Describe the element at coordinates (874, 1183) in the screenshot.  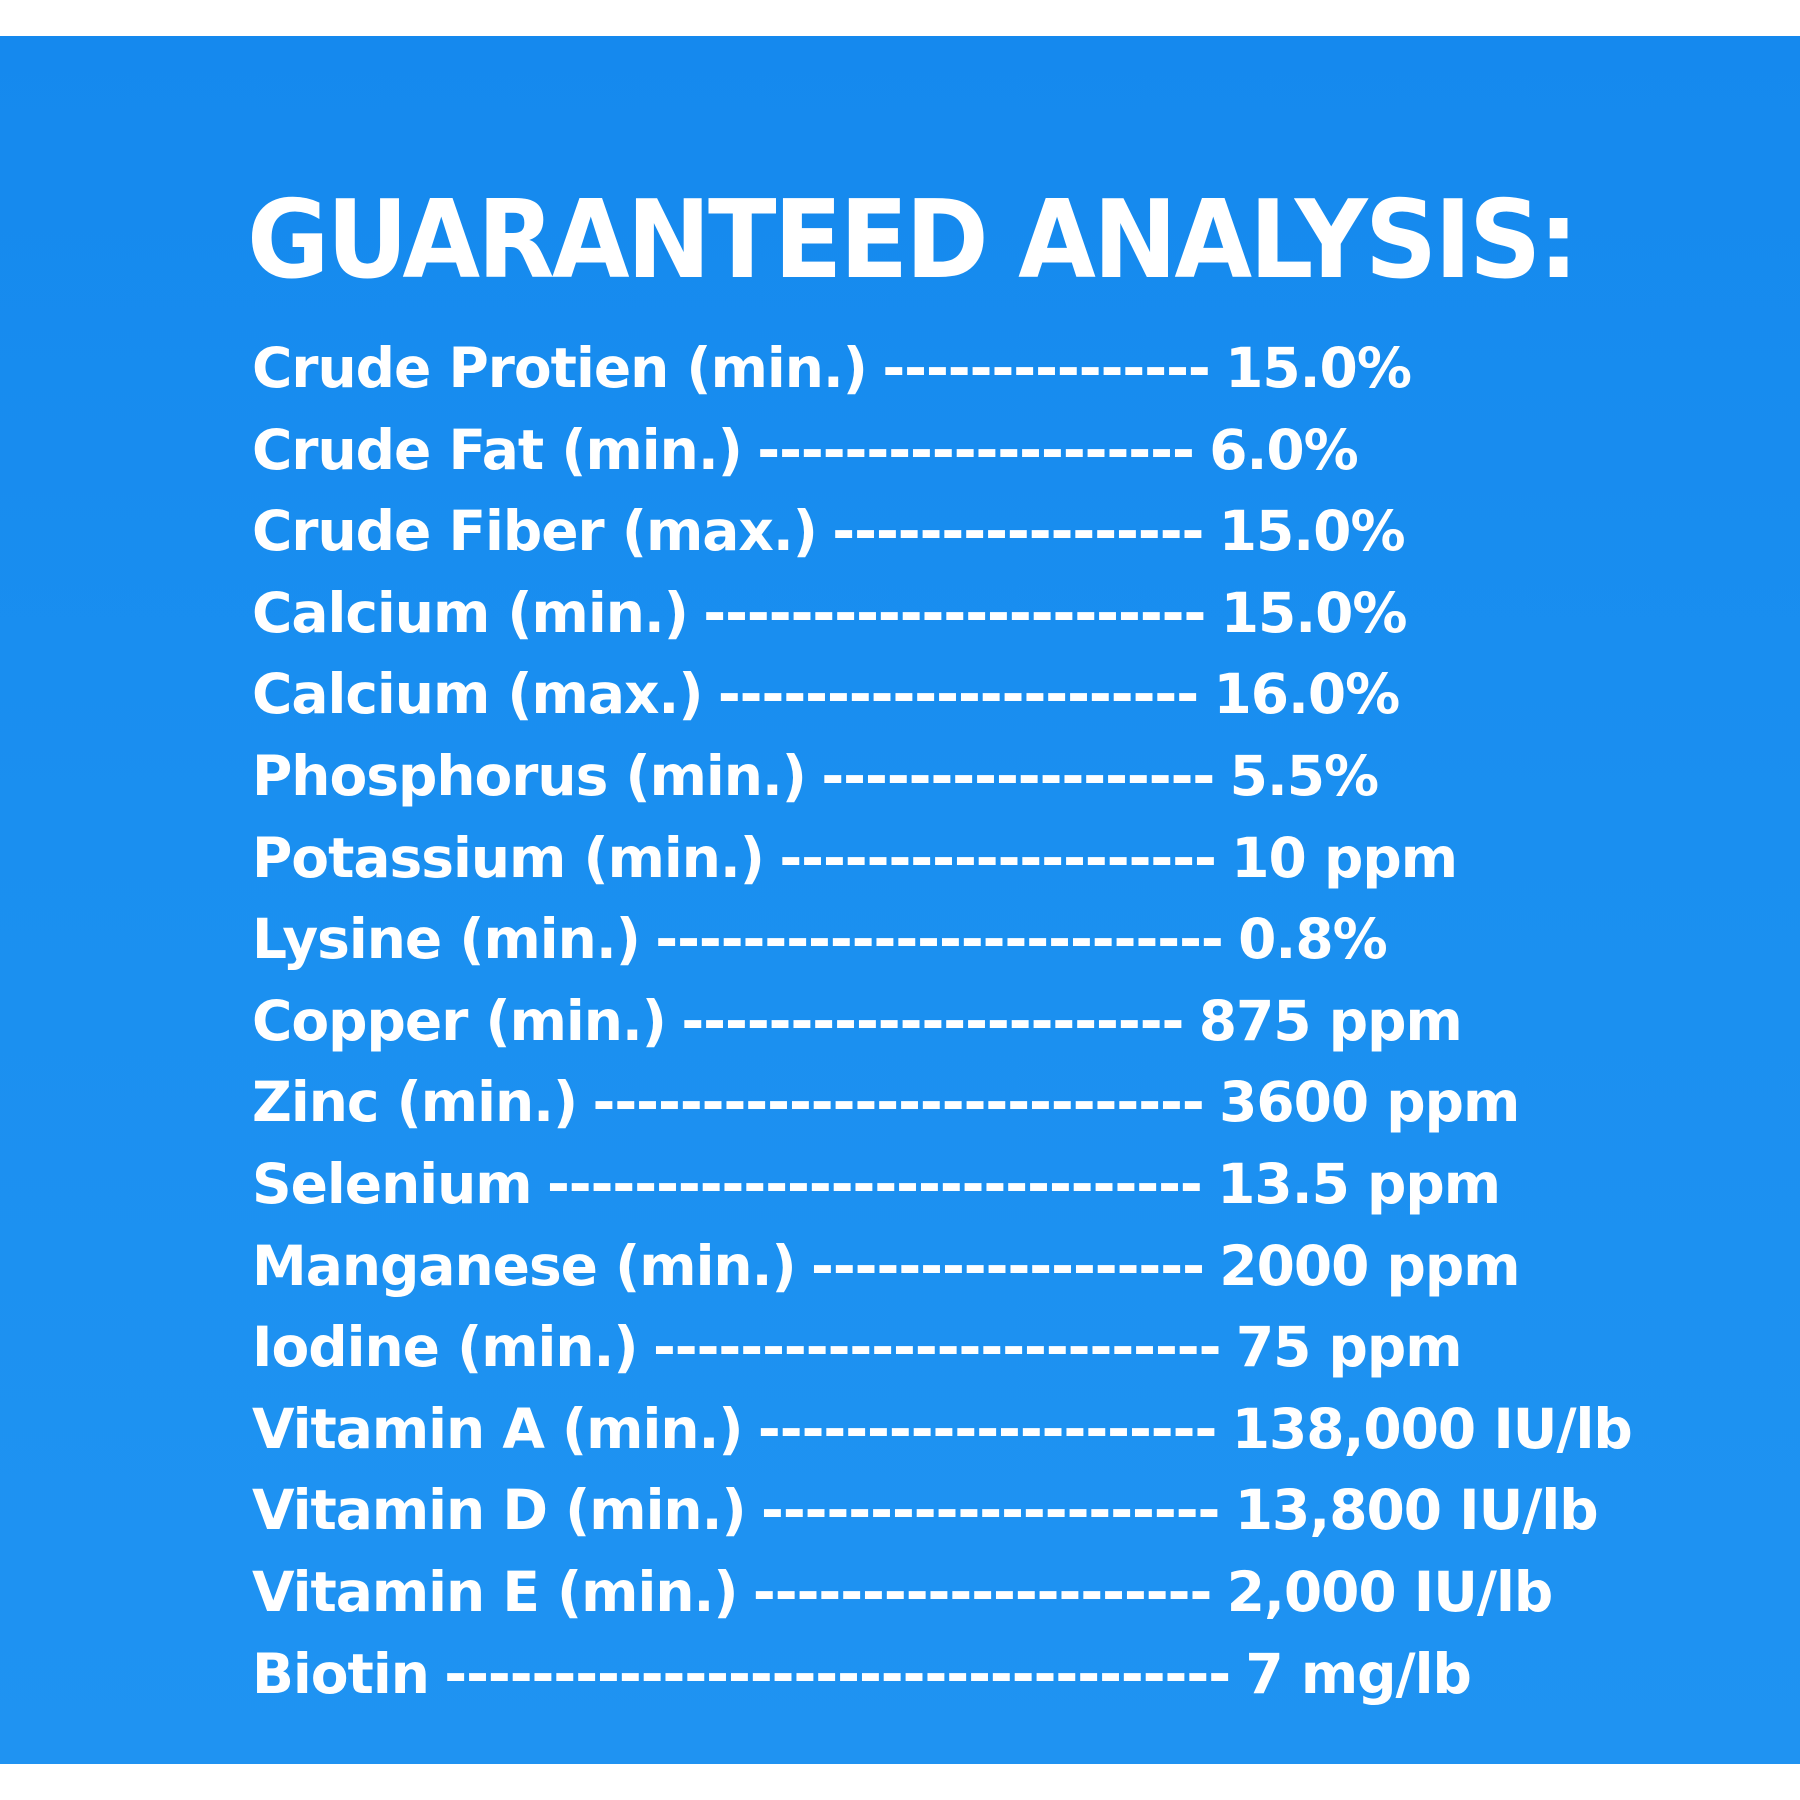
I see `leader-dashes: ------------------------------` at that location.